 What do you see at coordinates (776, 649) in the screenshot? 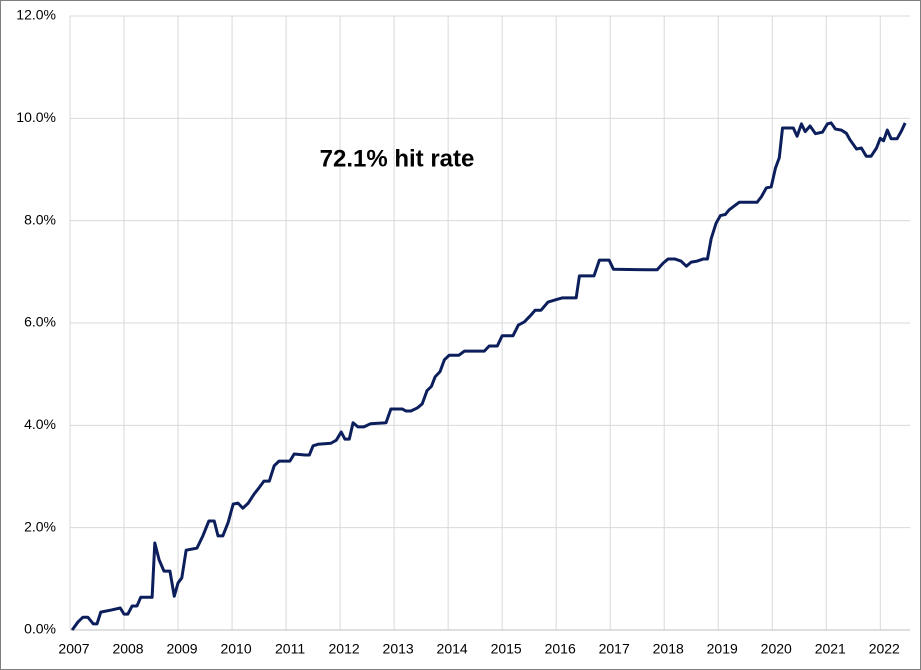
I see `x-tick-label: 2020` at bounding box center [776, 649].